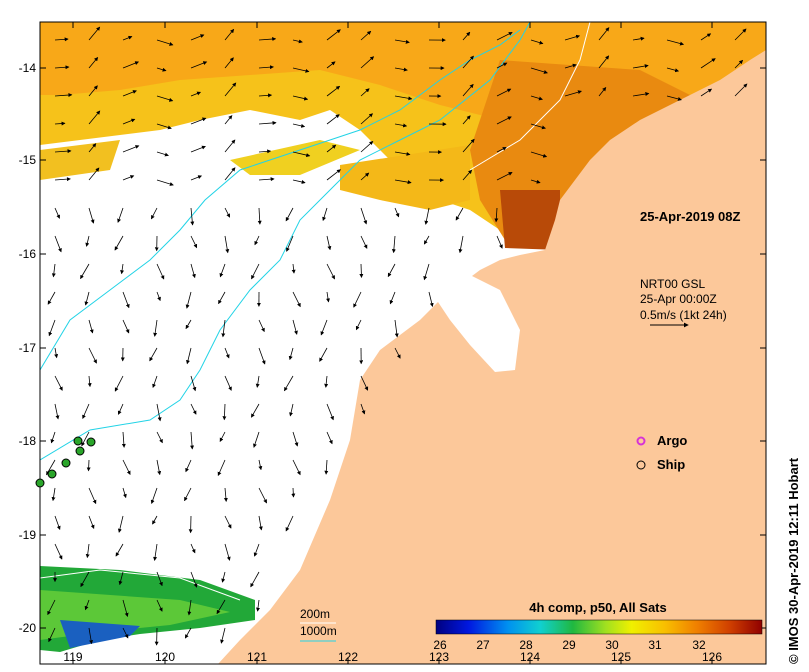  Describe the element at coordinates (91, 442) in the screenshot. I see `ship-point` at that location.